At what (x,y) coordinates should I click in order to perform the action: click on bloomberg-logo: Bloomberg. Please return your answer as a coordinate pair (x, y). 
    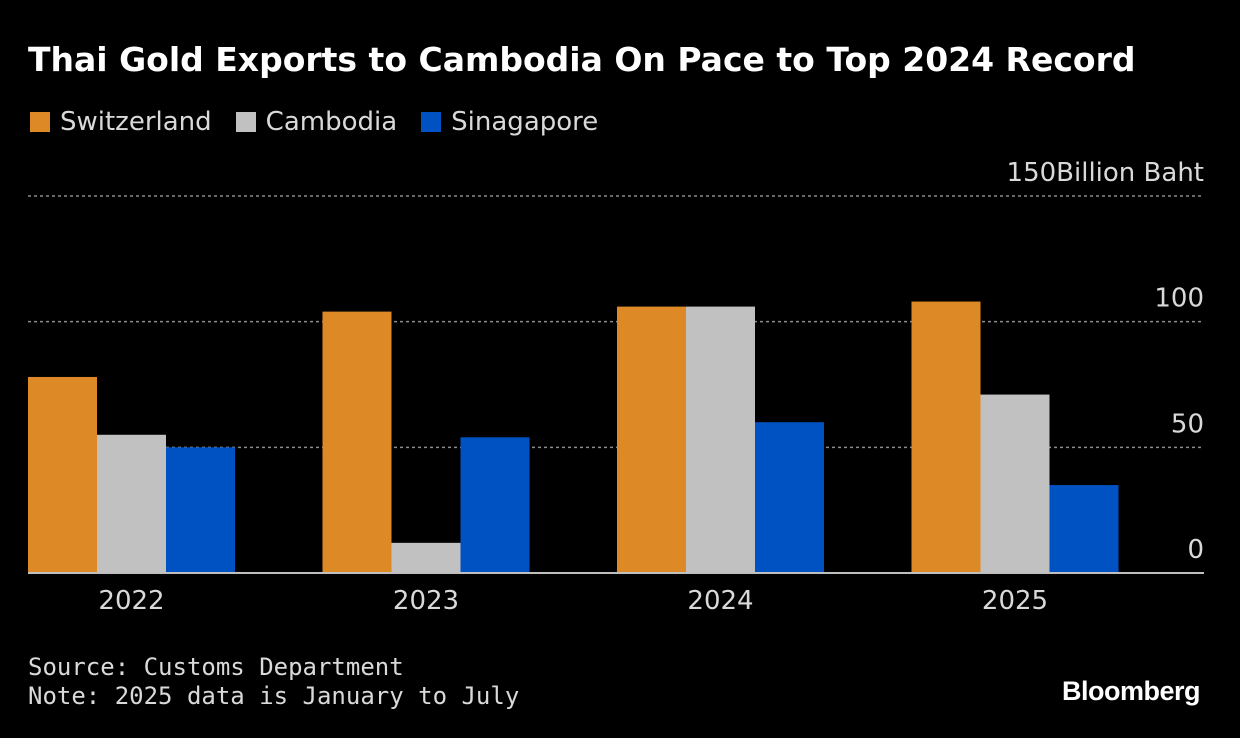
    Looking at the image, I should click on (1131, 691).